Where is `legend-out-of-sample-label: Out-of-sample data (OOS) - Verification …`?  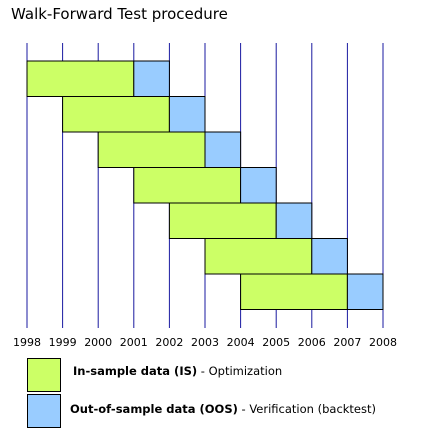 legend-out-of-sample-label: Out-of-sample data (OOS) - Verification … is located at coordinates (223, 409).